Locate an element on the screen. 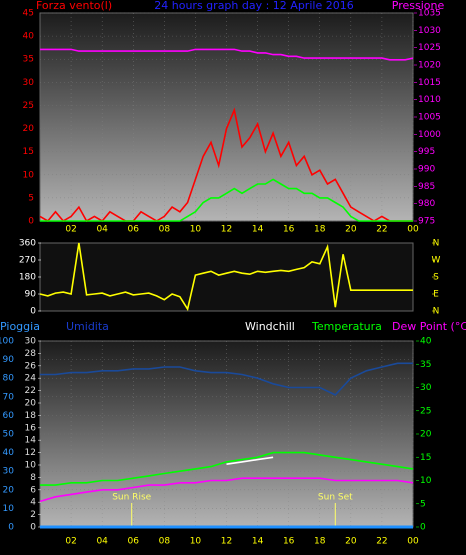 The image size is (466, 555). y2-axis-label: Pressione is located at coordinates (418, 6).